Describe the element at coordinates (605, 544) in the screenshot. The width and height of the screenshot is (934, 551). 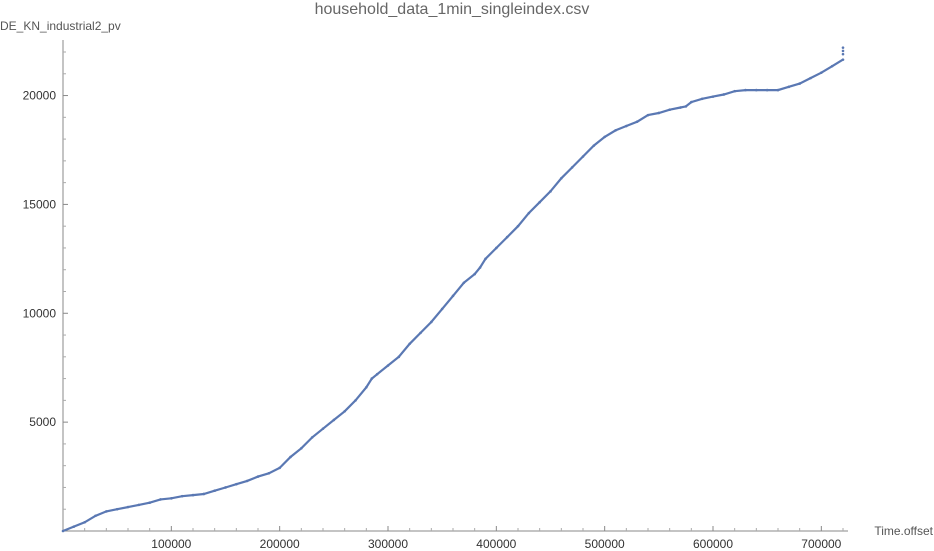
I see `x-tick-label: 500000` at that location.